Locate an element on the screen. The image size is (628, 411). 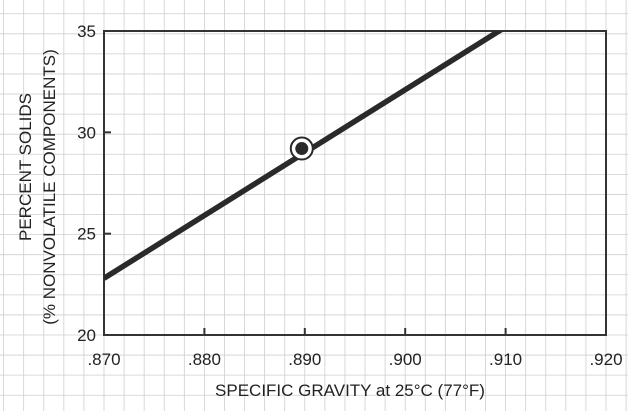
highlight-dot is located at coordinates (302, 149).